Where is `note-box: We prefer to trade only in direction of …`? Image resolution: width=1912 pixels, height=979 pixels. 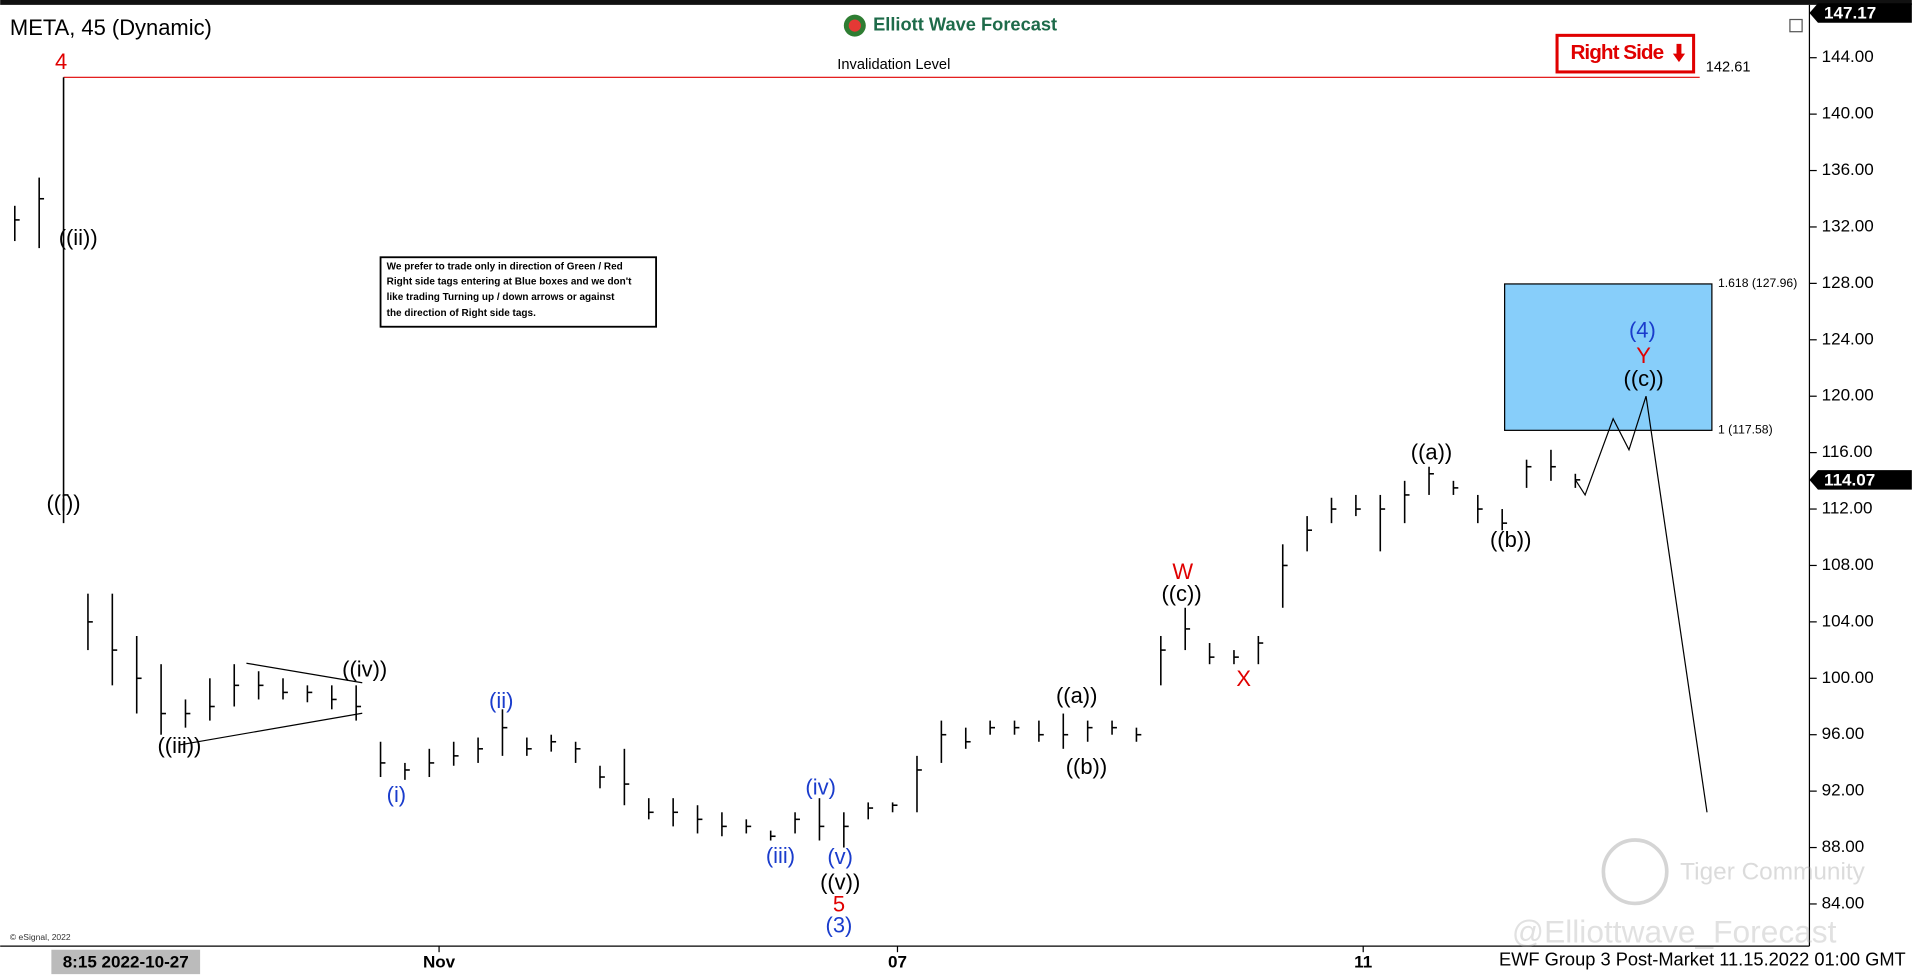 note-box: We prefer to trade only in direction of … is located at coordinates (518, 292).